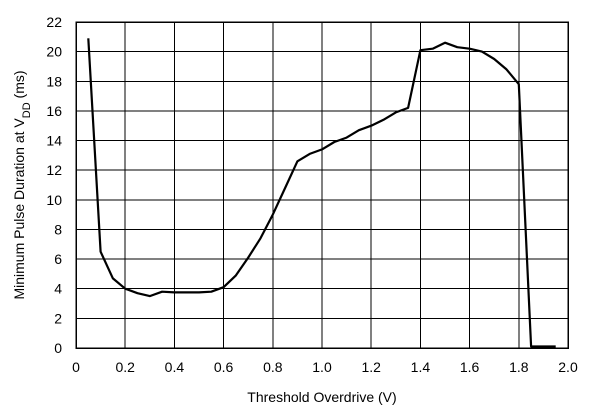 The image size is (589, 409). I want to click on y-tick-label: 0, so click(58, 348).